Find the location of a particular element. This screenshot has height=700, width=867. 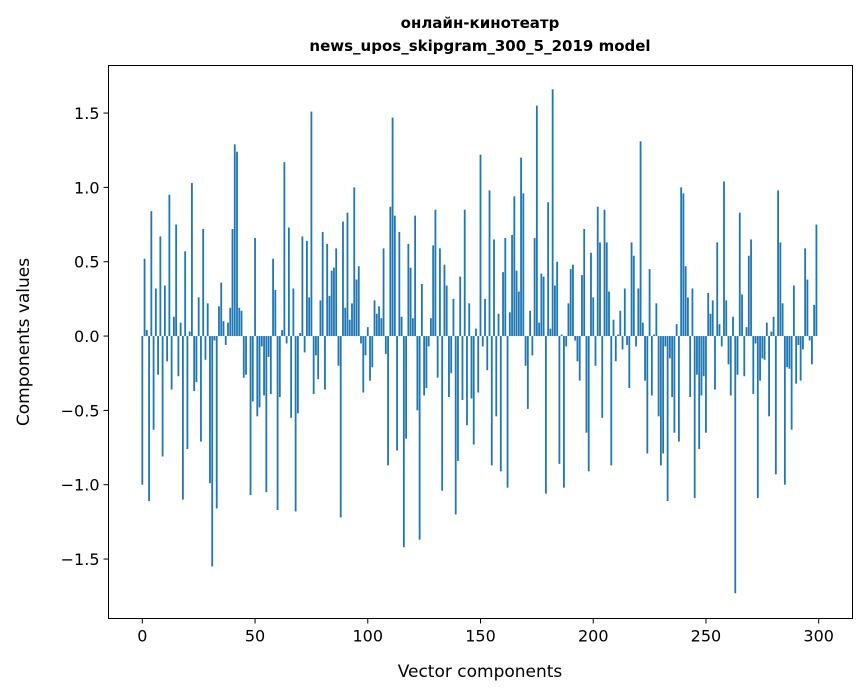

y-axis-label: Components values is located at coordinates (24, 342).